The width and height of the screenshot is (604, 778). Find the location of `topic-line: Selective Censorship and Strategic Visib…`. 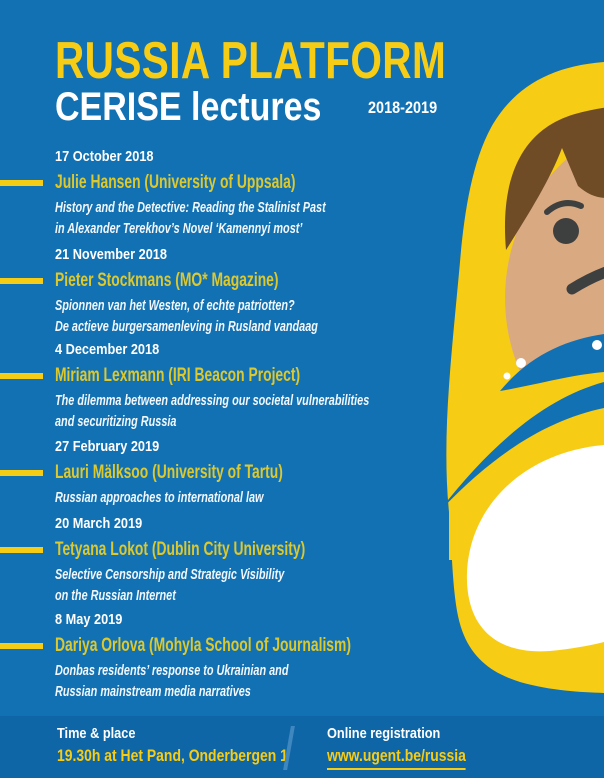

topic-line: Selective Censorship and Strategic Visib… is located at coordinates (170, 575).